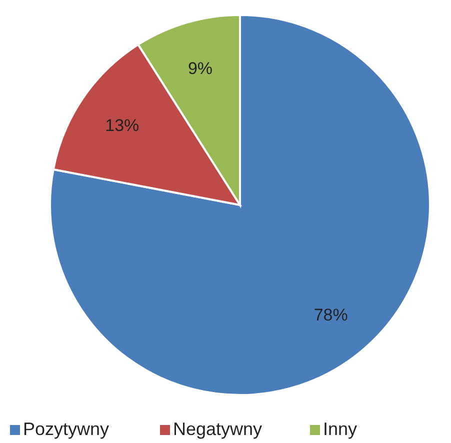  What do you see at coordinates (331, 315) in the screenshot?
I see `data-label: 78%` at bounding box center [331, 315].